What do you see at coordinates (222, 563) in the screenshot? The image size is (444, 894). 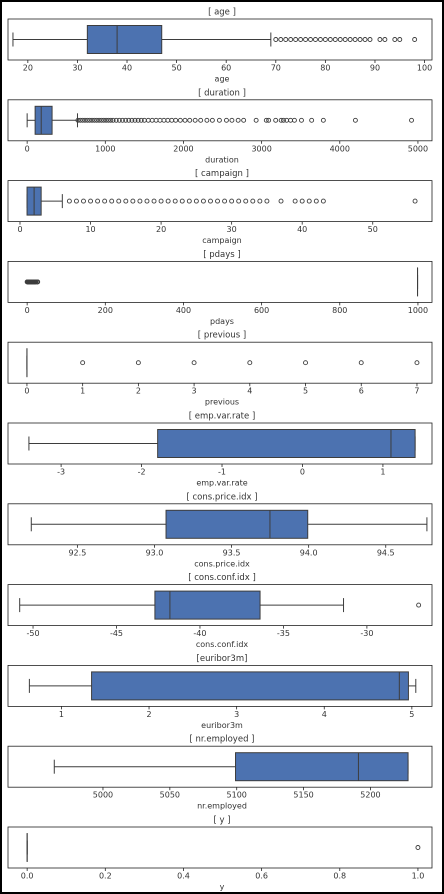 I see `x-axis-label: cons.price.idx` at bounding box center [222, 563].